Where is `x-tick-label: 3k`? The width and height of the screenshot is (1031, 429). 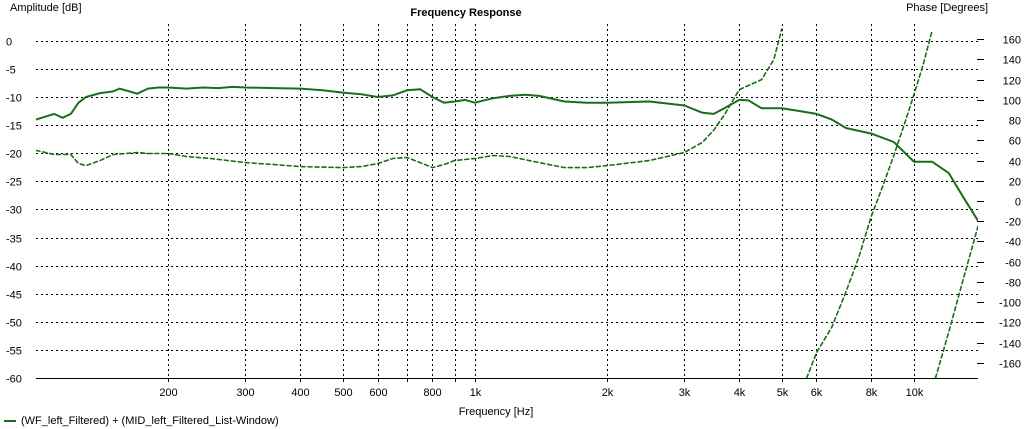 x-tick-label: 3k is located at coordinates (685, 393).